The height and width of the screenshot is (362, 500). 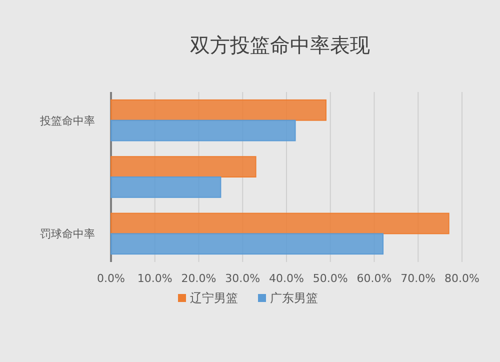 I want to click on x-tick-label: 10.0%, so click(x=154, y=278).